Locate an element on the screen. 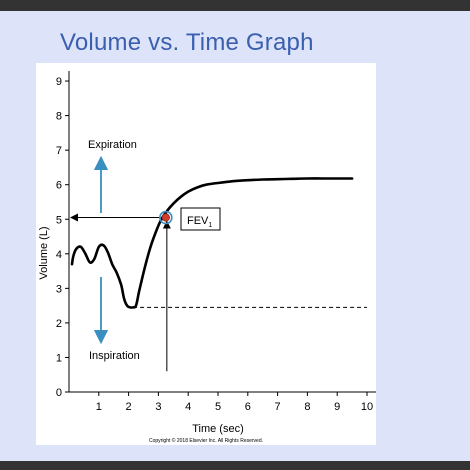 This screenshot has width=470, height=470. x-tick-label: 10 is located at coordinates (367, 407).